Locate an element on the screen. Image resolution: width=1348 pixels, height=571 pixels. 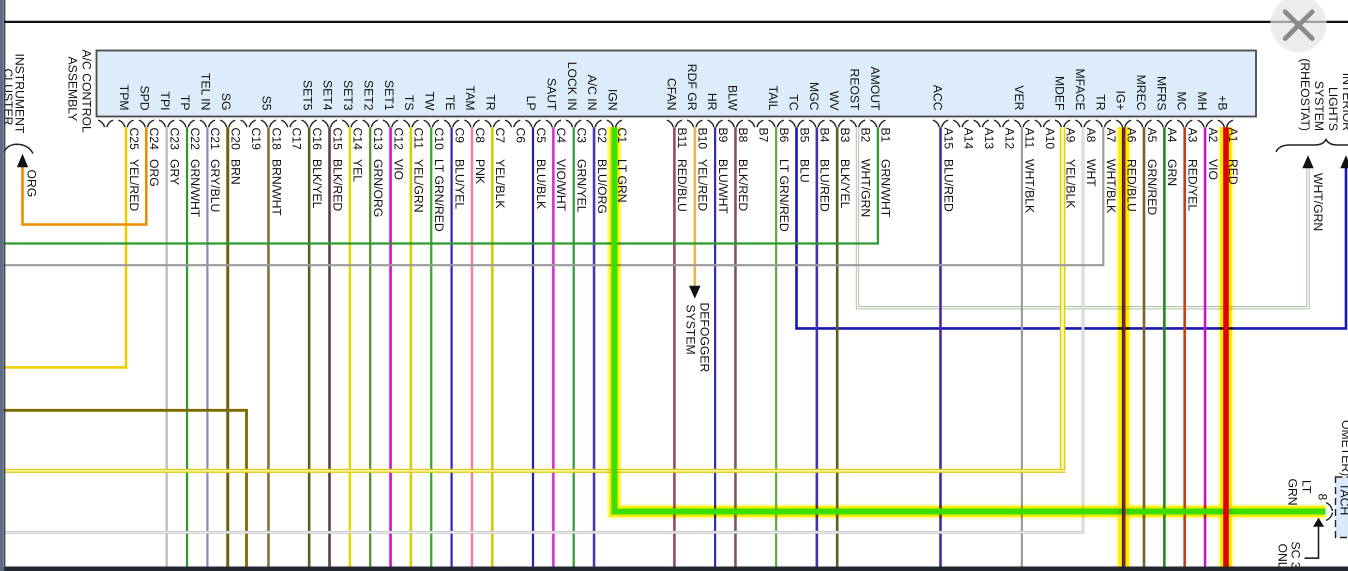
svg-text: A3 is located at coordinates (1193, 135).